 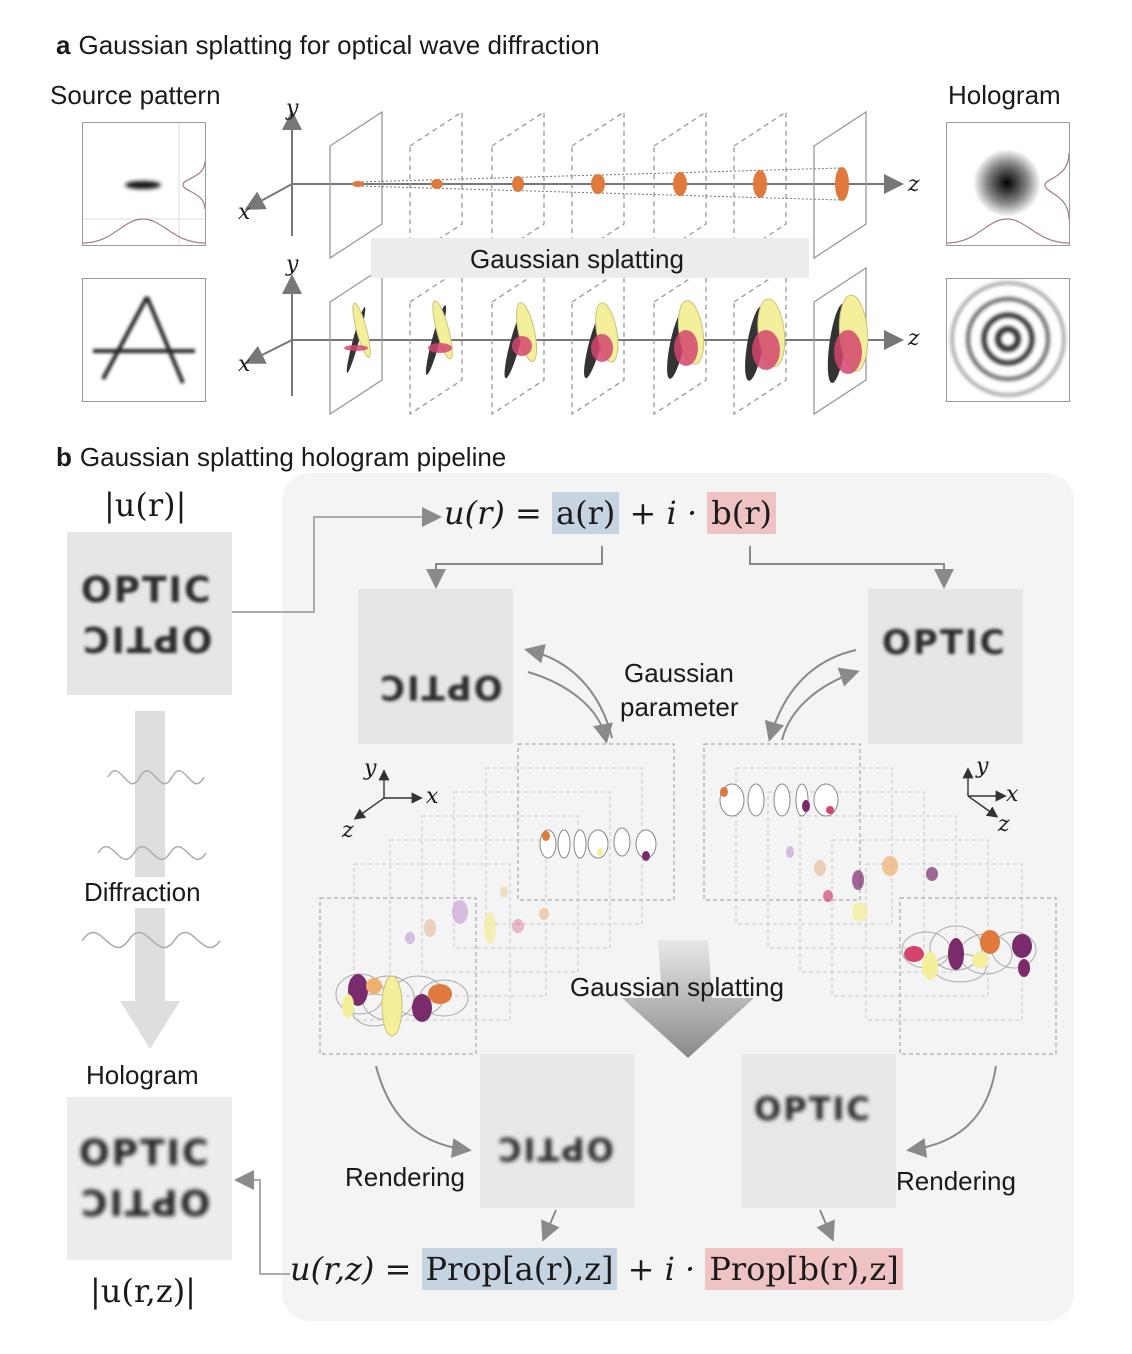 I want to click on right-small-z-label: z, so click(x=1004, y=824).